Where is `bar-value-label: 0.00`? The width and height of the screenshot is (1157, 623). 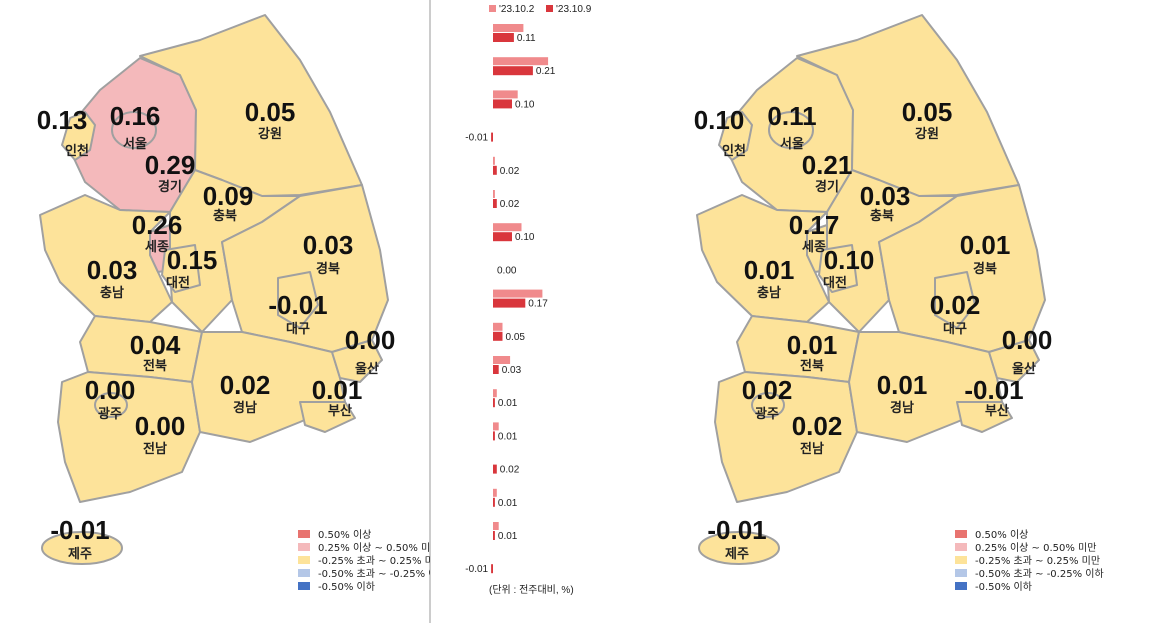
bar-value-label: 0.00 is located at coordinates (507, 270).